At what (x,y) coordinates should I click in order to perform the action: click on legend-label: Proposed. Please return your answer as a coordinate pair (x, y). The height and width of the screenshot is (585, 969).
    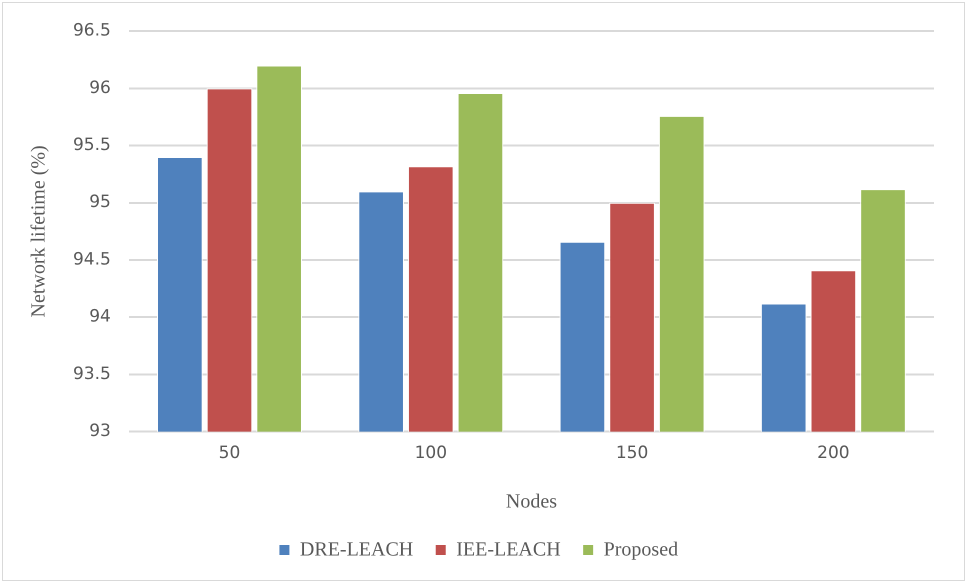
    Looking at the image, I should click on (641, 549).